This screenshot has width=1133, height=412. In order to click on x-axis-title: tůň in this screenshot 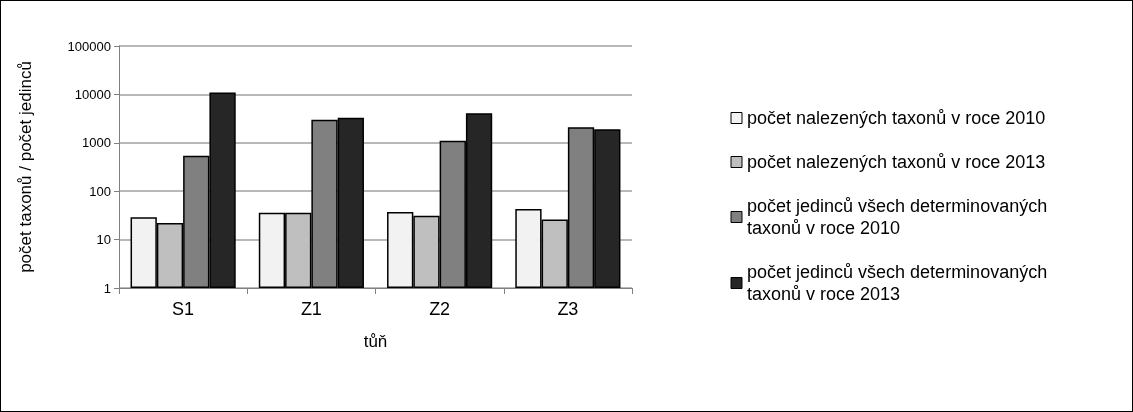, I will do `click(375, 341)`.